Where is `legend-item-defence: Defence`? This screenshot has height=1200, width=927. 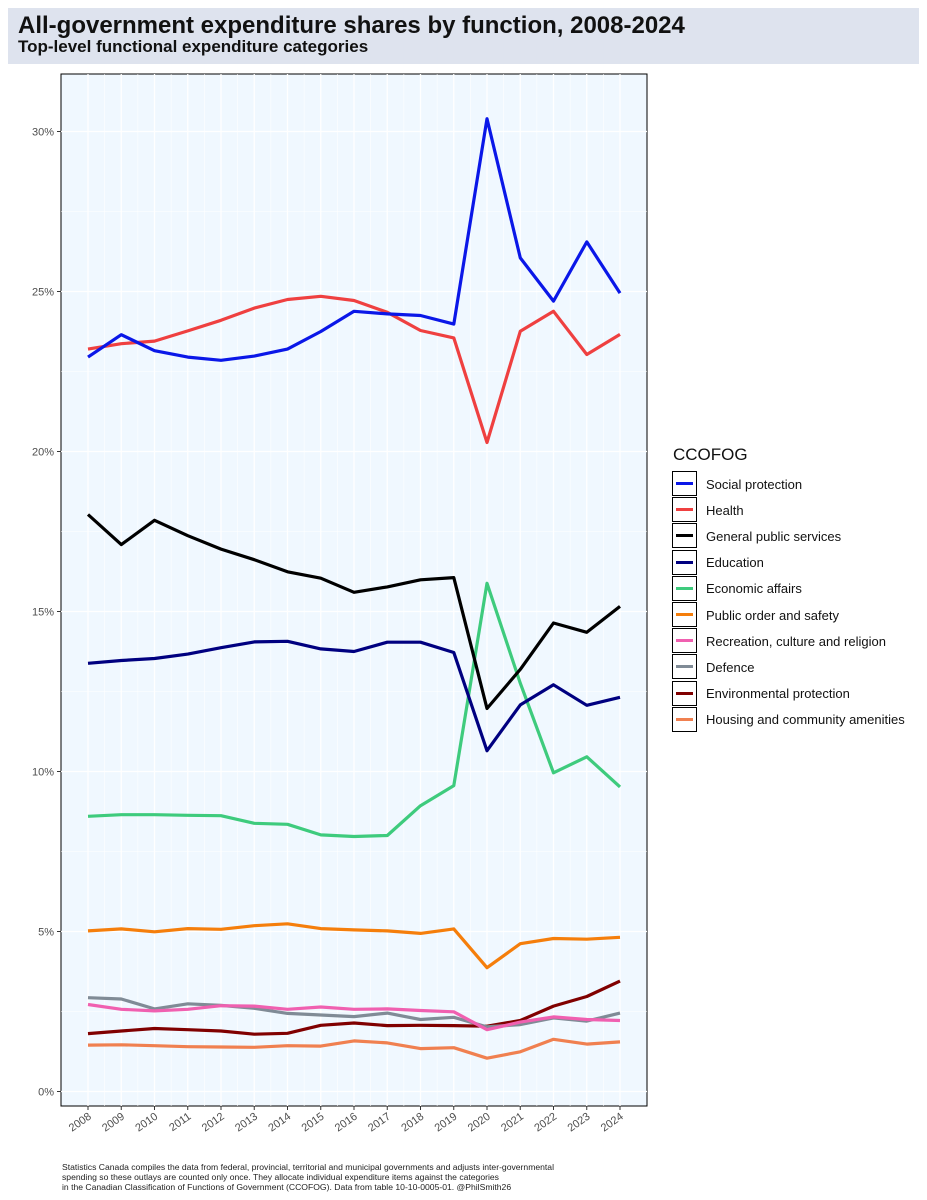 legend-item-defence: Defence is located at coordinates (788, 667).